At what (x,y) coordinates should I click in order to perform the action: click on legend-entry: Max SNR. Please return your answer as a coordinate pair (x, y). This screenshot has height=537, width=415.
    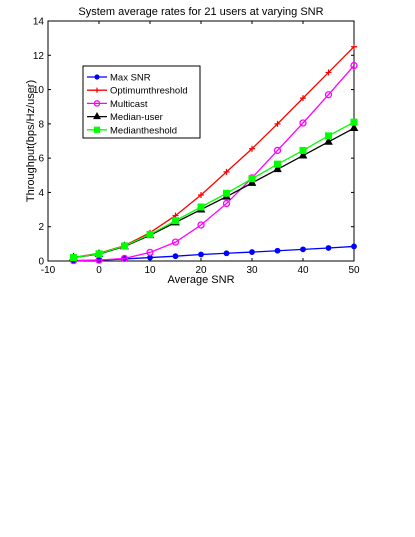
    Looking at the image, I should click on (119, 78).